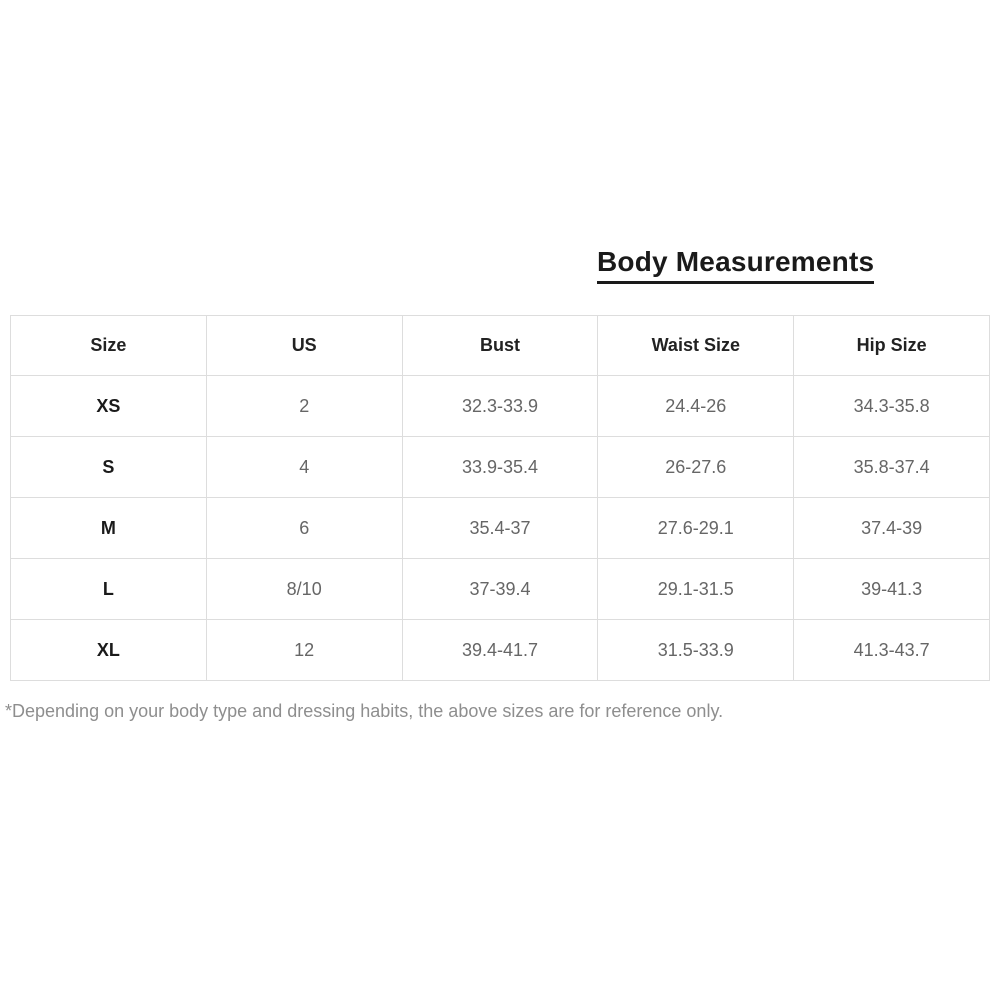 The height and width of the screenshot is (1000, 1000). What do you see at coordinates (696, 406) in the screenshot?
I see `table-cell: 24.4-26` at bounding box center [696, 406].